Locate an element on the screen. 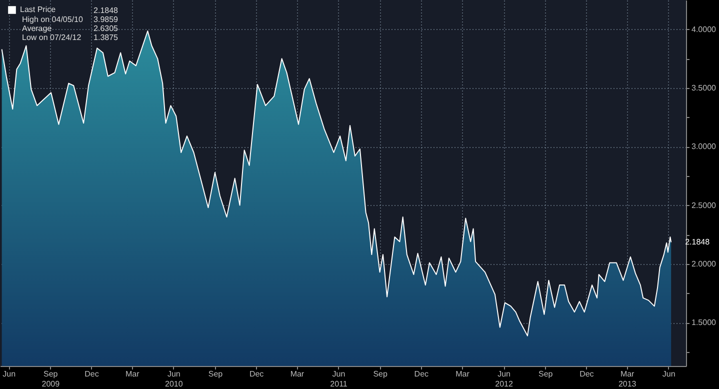 The height and width of the screenshot is (389, 719). y-tick-label: 4.0000 is located at coordinates (704, 29).